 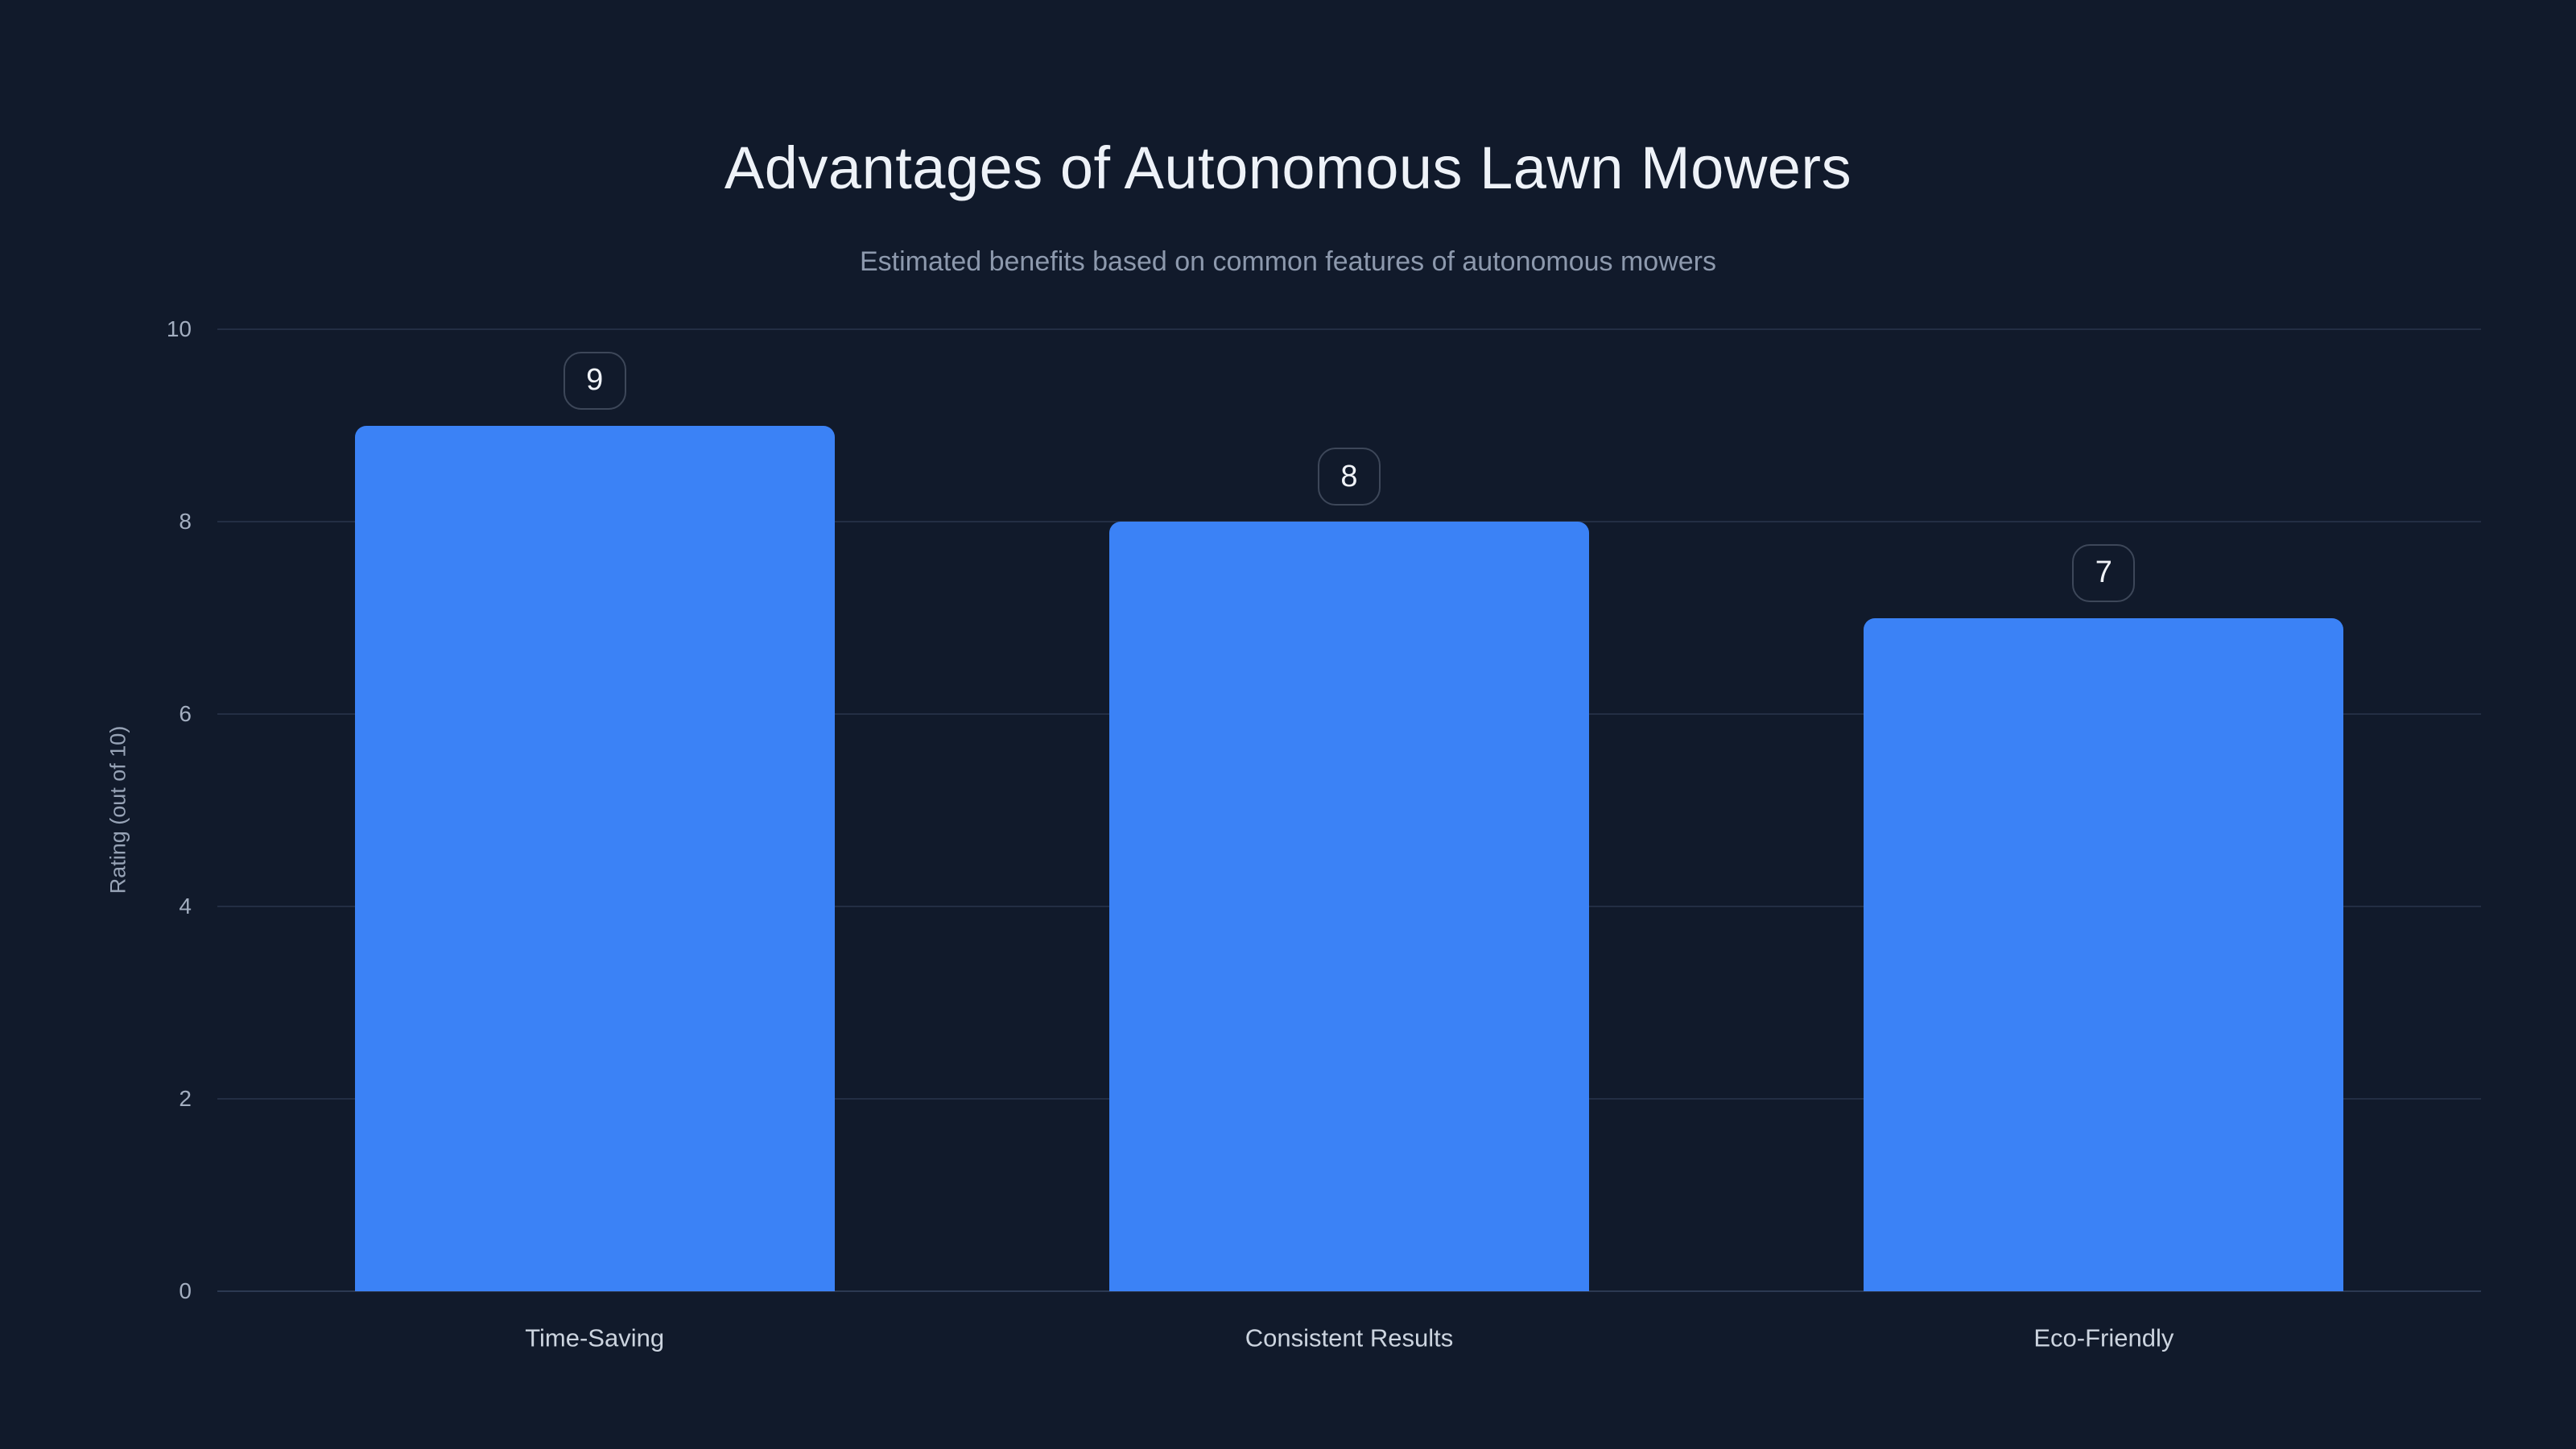 What do you see at coordinates (185, 906) in the screenshot?
I see `y-tick-label-4: 4` at bounding box center [185, 906].